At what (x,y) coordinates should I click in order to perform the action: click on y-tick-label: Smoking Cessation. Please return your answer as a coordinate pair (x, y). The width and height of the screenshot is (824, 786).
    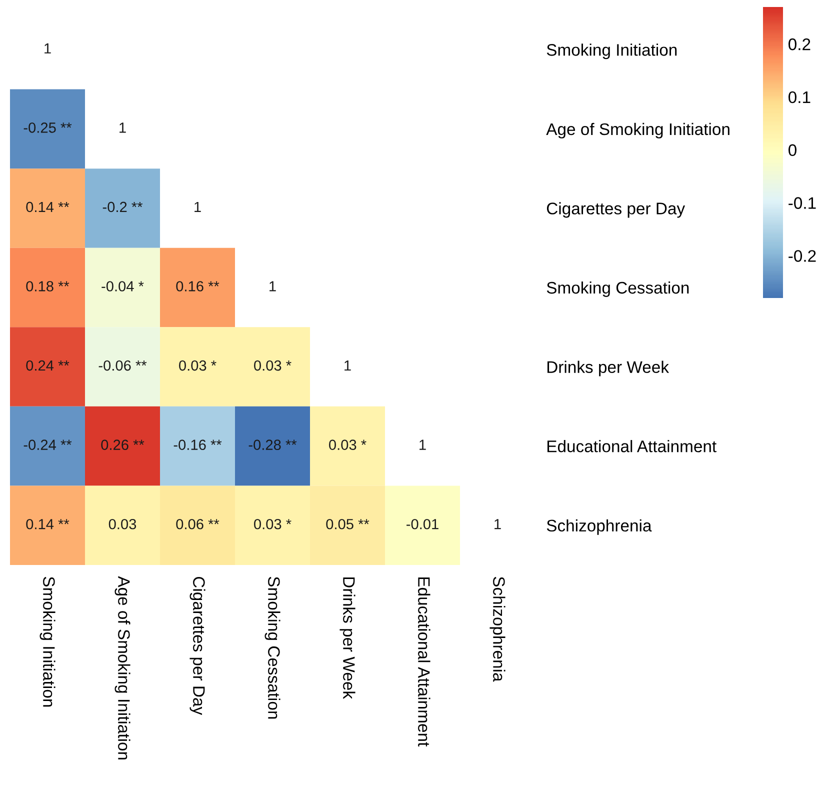
    Looking at the image, I should click on (617, 289).